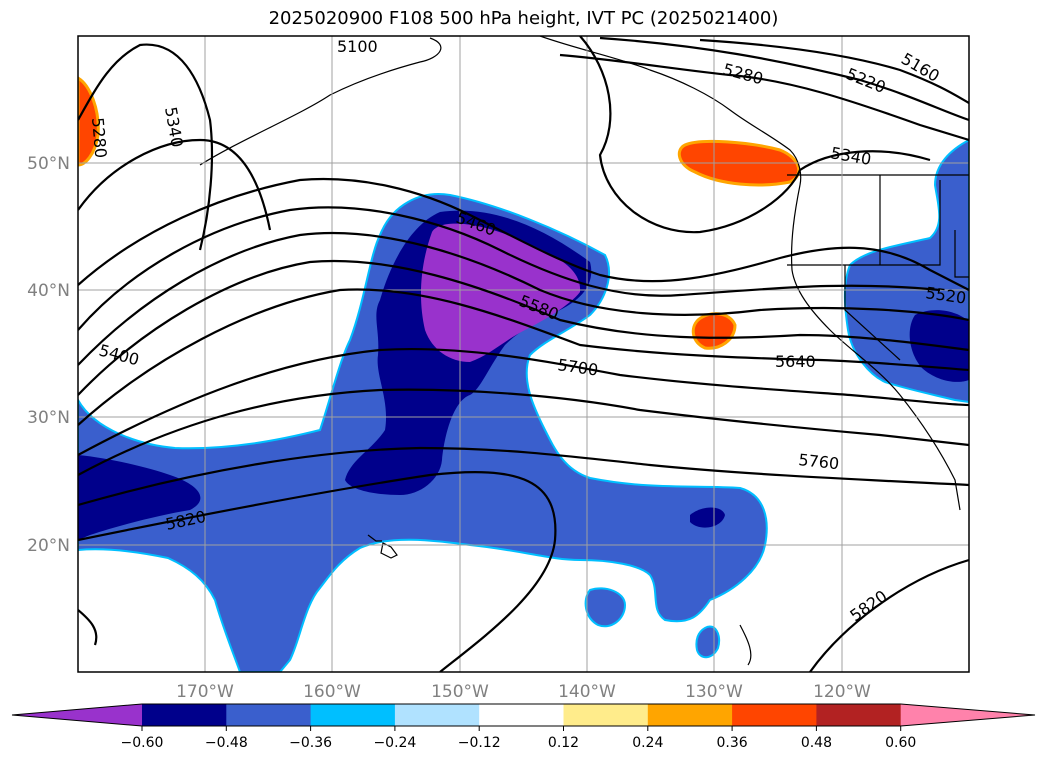  I want to click on lon-label: 120°W, so click(842, 692).